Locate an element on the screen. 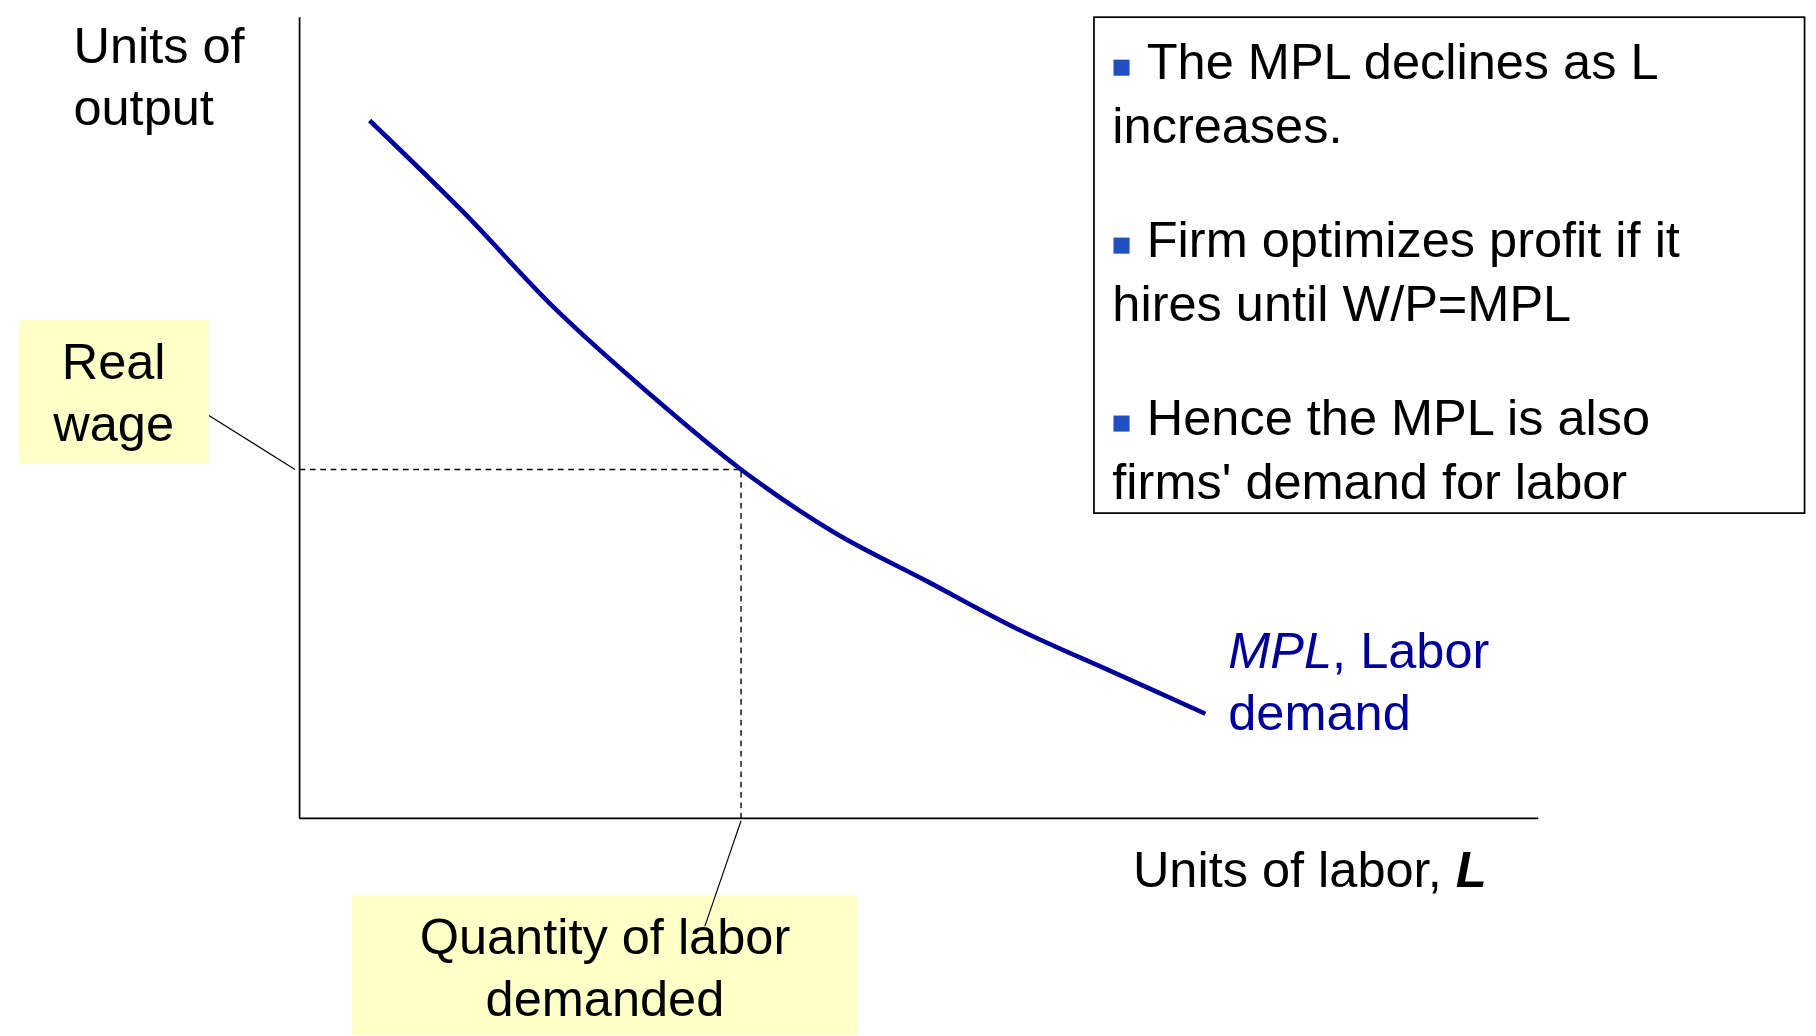  x-axis-title: Units of labor, L is located at coordinates (1309, 870).